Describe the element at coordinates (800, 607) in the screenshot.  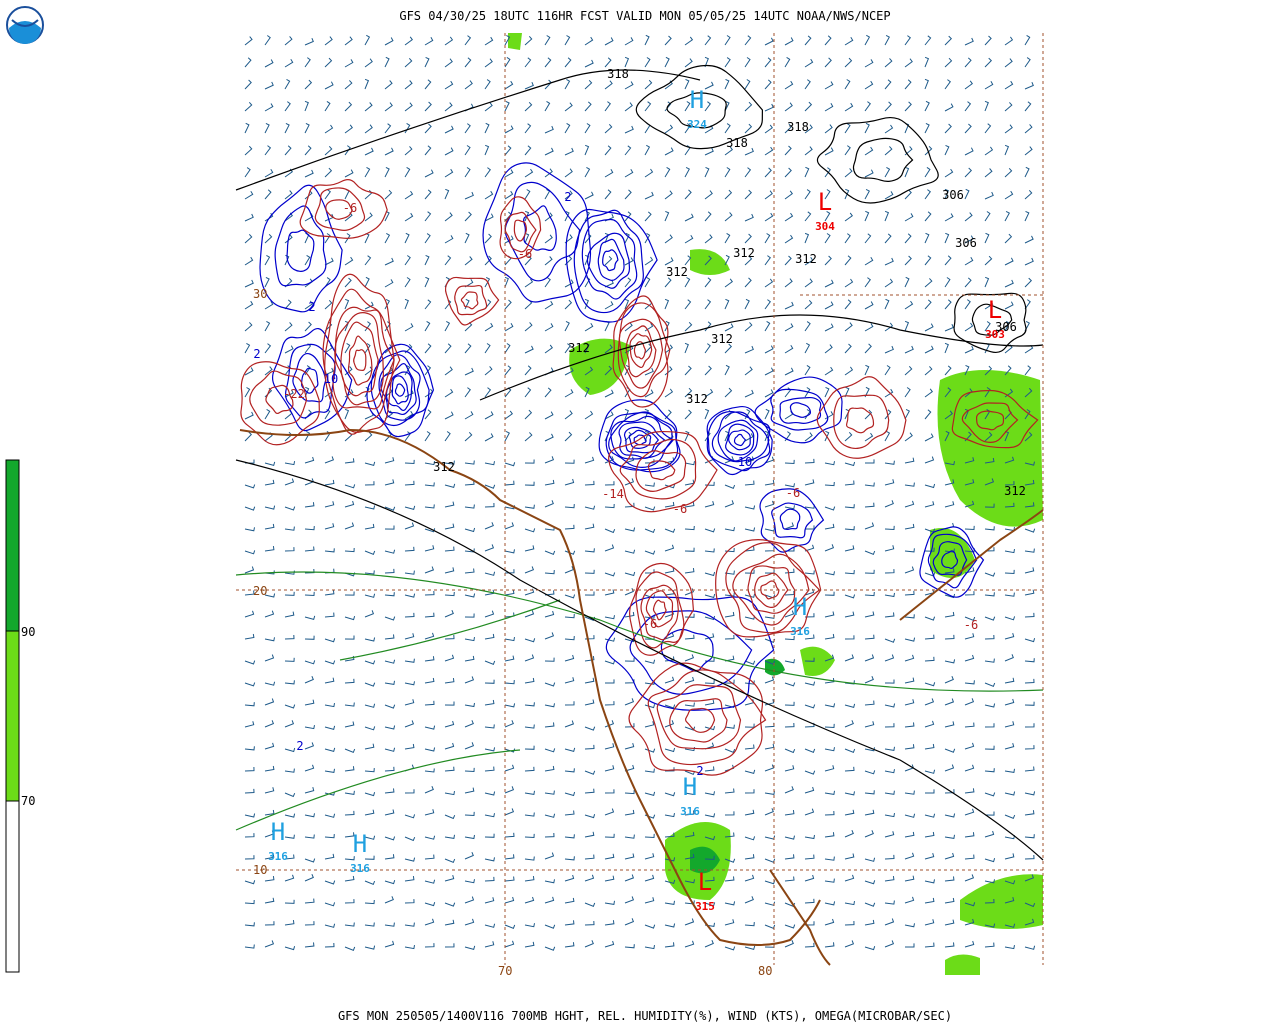
I see `pressure-center-symbol: H` at that location.